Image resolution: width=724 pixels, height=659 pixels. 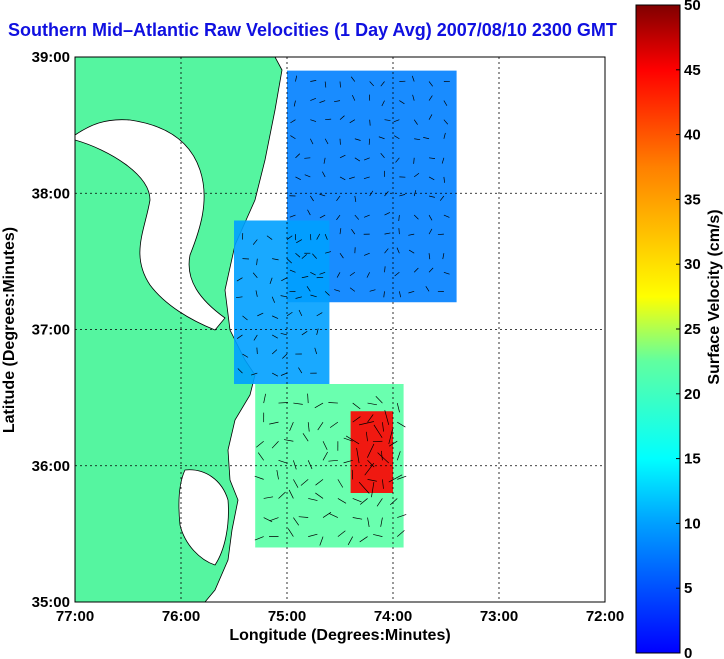 I want to click on pamlico-sound, so click(x=203, y=517).